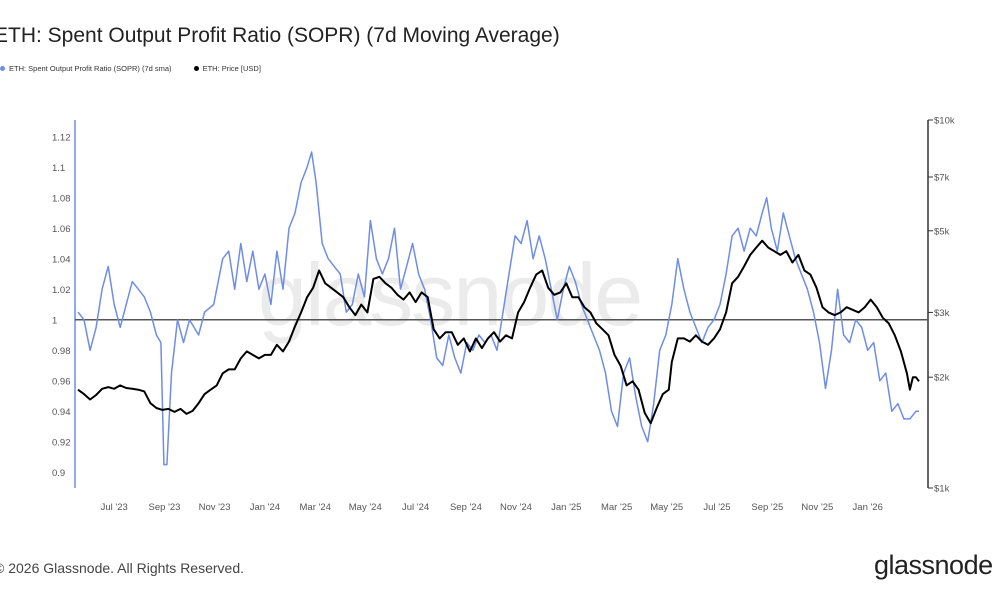 The image size is (1000, 600). Describe the element at coordinates (58, 473) in the screenshot. I see `y-left-tick-label: 0.9` at that location.